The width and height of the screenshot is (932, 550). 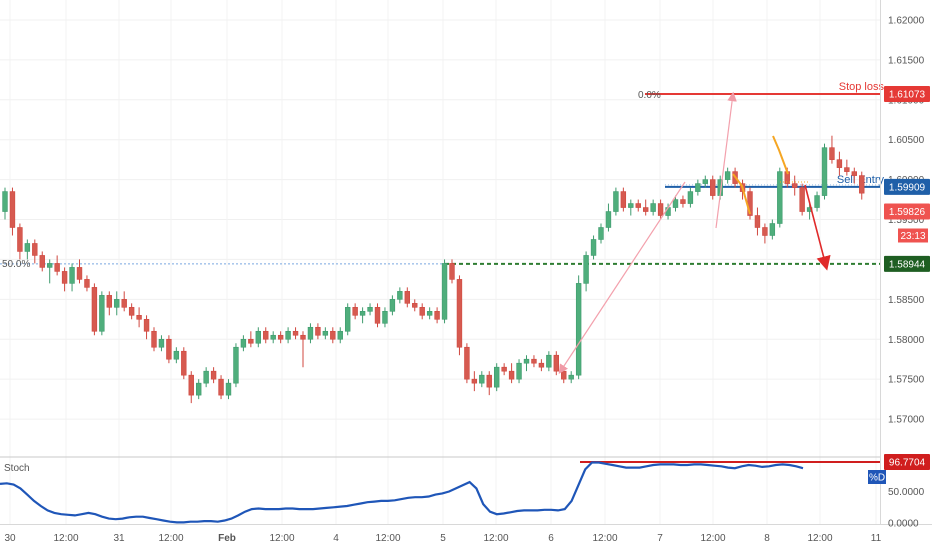 What do you see at coordinates (660, 538) in the screenshot?
I see `time-tick-label: 7` at bounding box center [660, 538].